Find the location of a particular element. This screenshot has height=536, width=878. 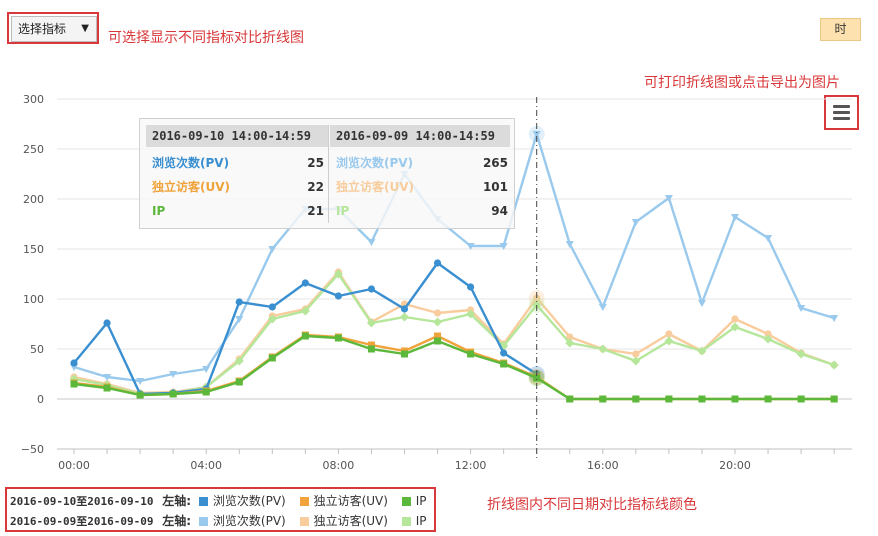

y-axis-ticks: 300 250 200 150 100 50 0 −50 is located at coordinates (32, 274).